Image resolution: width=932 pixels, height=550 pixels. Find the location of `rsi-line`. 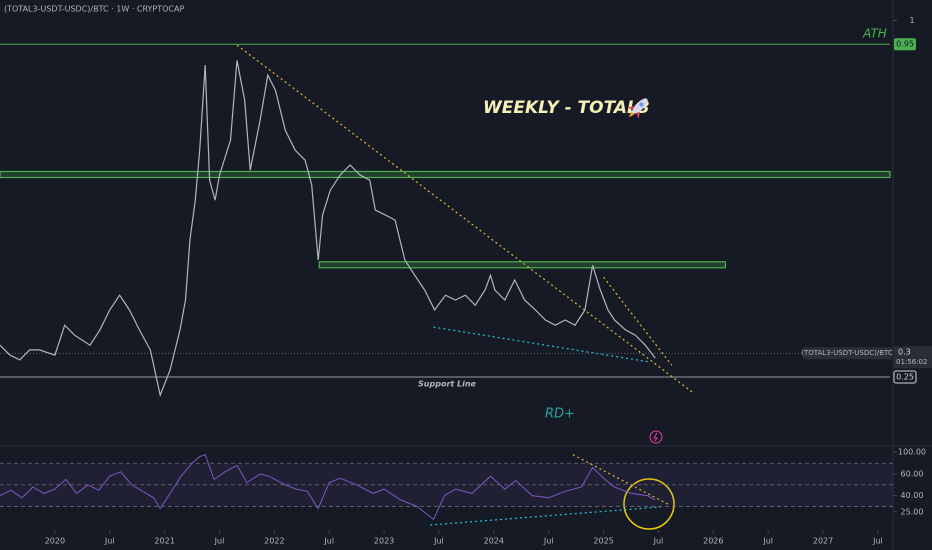

rsi-line is located at coordinates (328, 487).